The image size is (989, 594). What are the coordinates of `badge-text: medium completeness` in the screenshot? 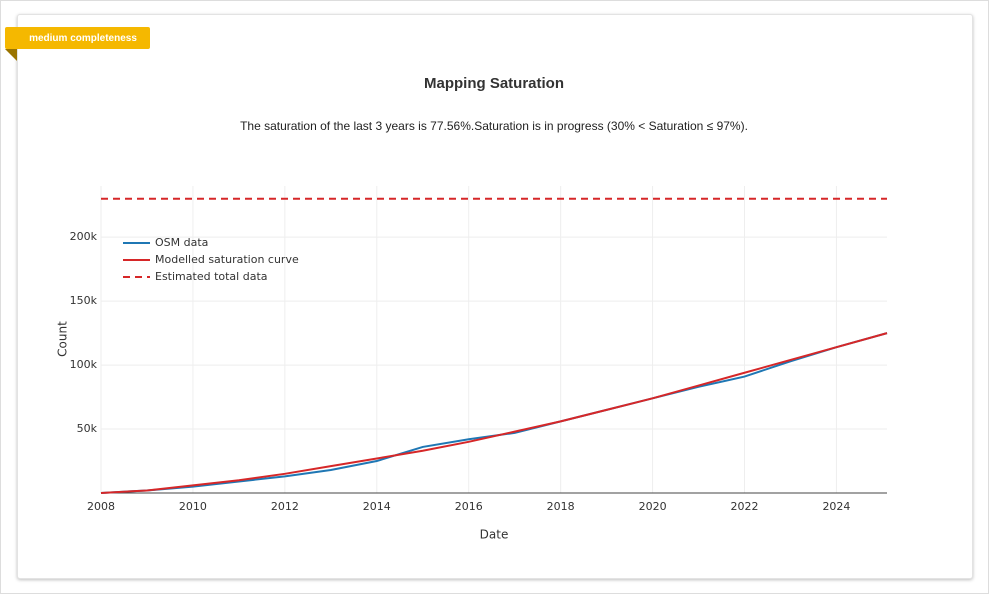 It's located at (83, 38).